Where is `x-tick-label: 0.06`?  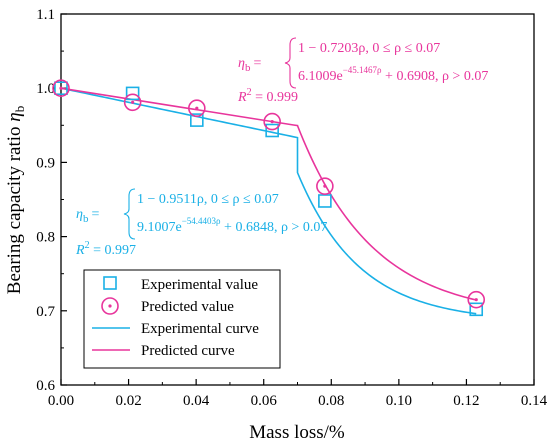
x-tick-label: 0.06 is located at coordinates (264, 401).